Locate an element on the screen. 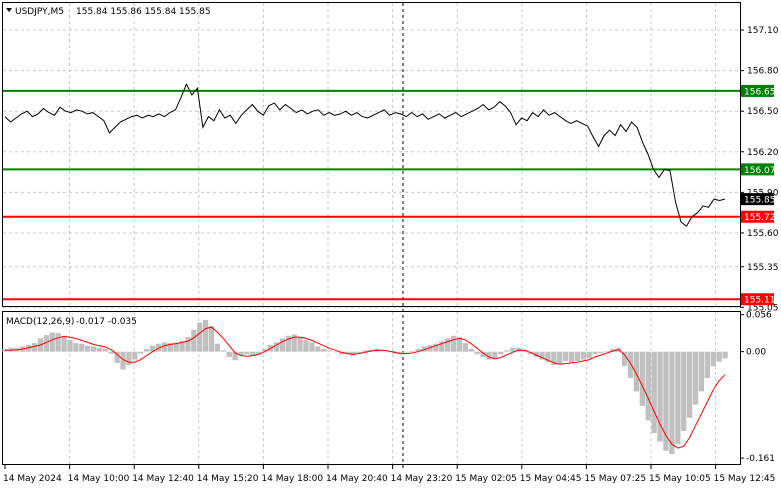 This screenshot has width=781, height=489. symbol-label: USDJPY,M5 is located at coordinates (39, 12).